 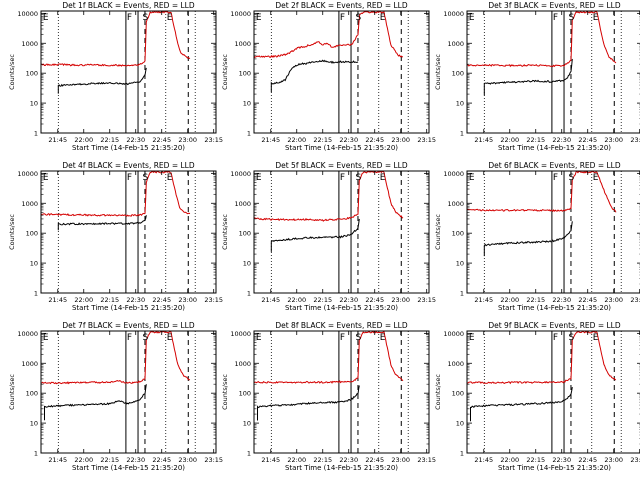 What do you see at coordinates (128, 5) in the screenshot?
I see `panel-title: Det 1f BLACK = Events, RED = LLD` at bounding box center [128, 5].